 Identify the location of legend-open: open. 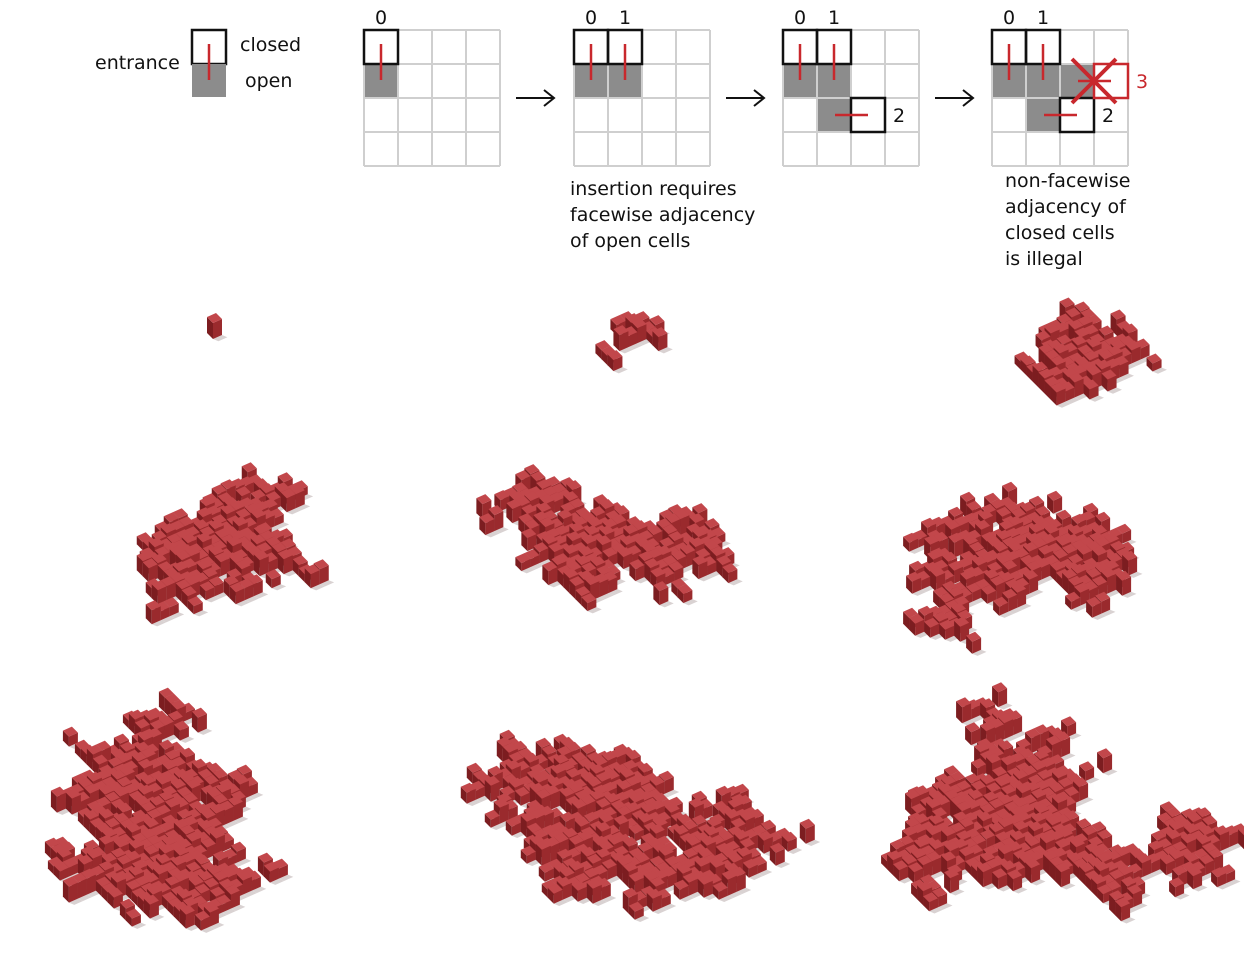
(268, 81).